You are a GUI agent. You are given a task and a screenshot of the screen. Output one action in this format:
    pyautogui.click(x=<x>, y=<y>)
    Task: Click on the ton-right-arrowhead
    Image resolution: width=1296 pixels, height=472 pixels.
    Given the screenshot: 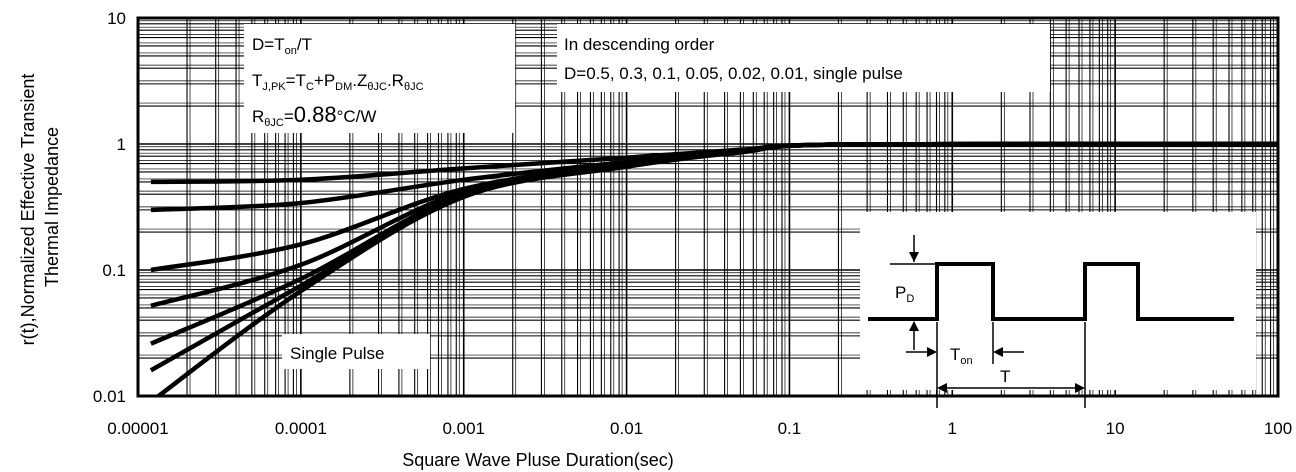 What is the action you would take?
    pyautogui.click(x=998, y=352)
    